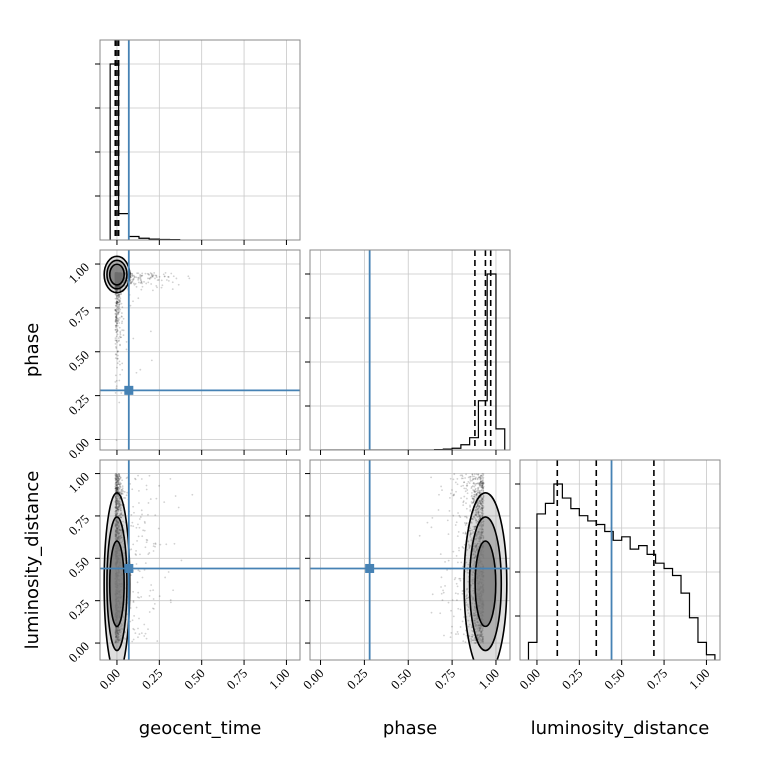 The width and height of the screenshot is (760, 760). I want to click on x-tick-label: 0.00, so click(109, 679).